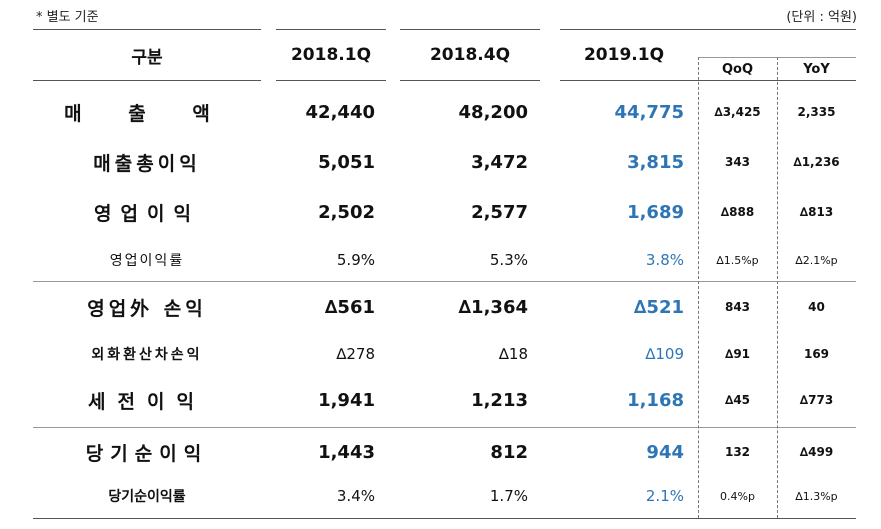  Describe the element at coordinates (493, 112) in the screenshot. I see `table-cell: 48,200` at that location.